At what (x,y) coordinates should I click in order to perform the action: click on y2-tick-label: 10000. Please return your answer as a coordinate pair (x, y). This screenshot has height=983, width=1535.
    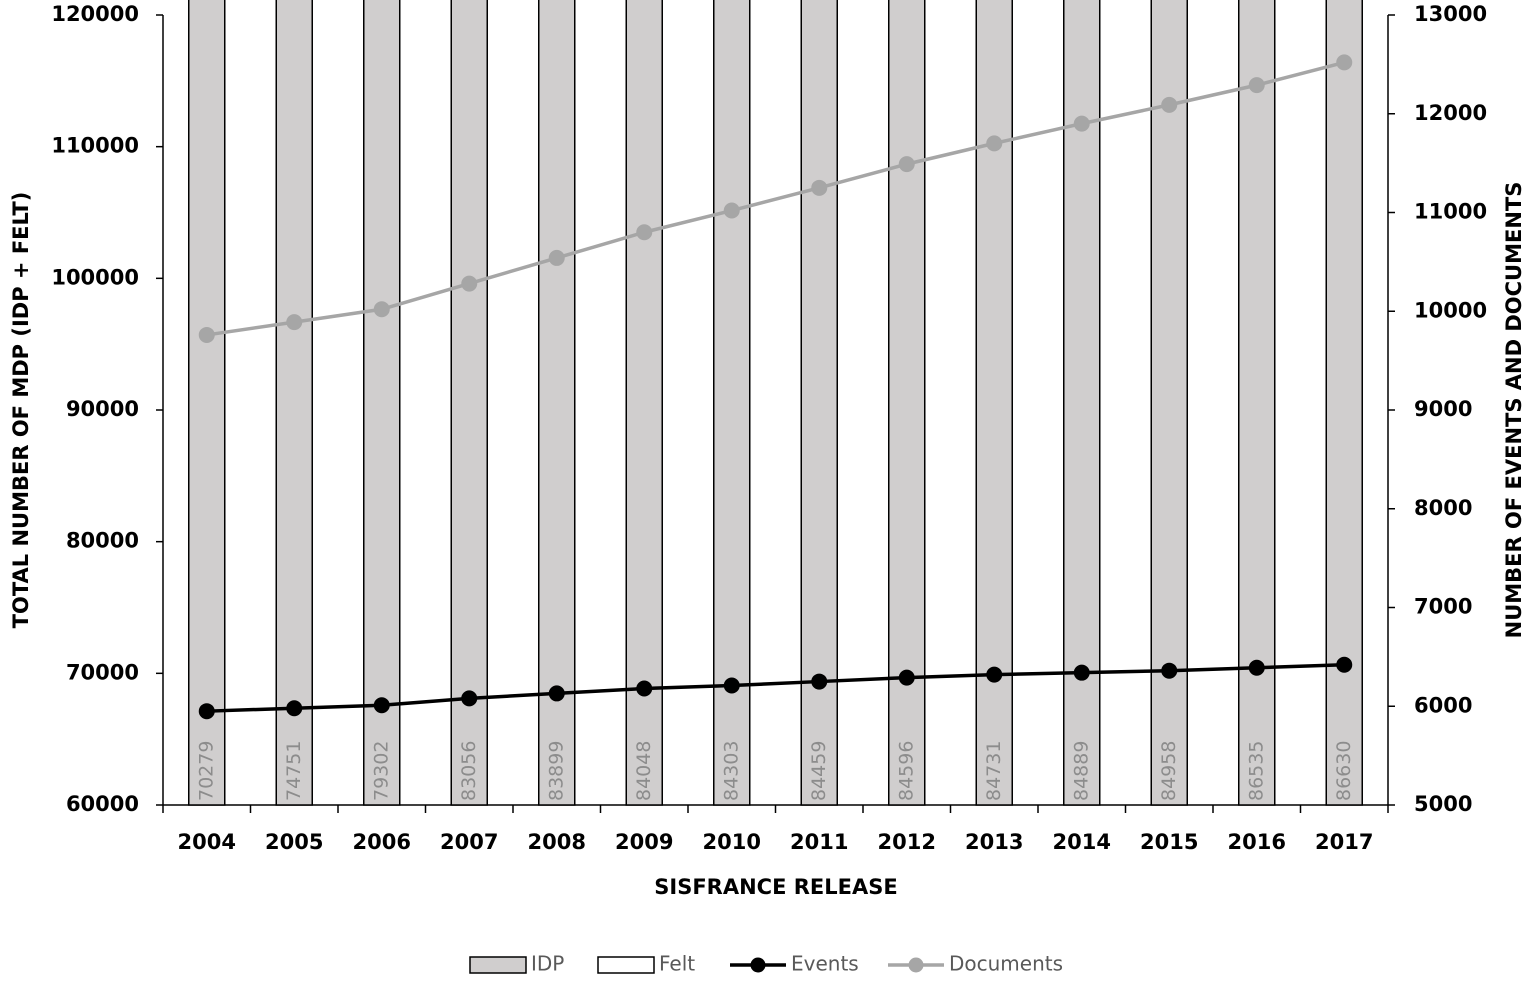
    Looking at the image, I should click on (1450, 310).